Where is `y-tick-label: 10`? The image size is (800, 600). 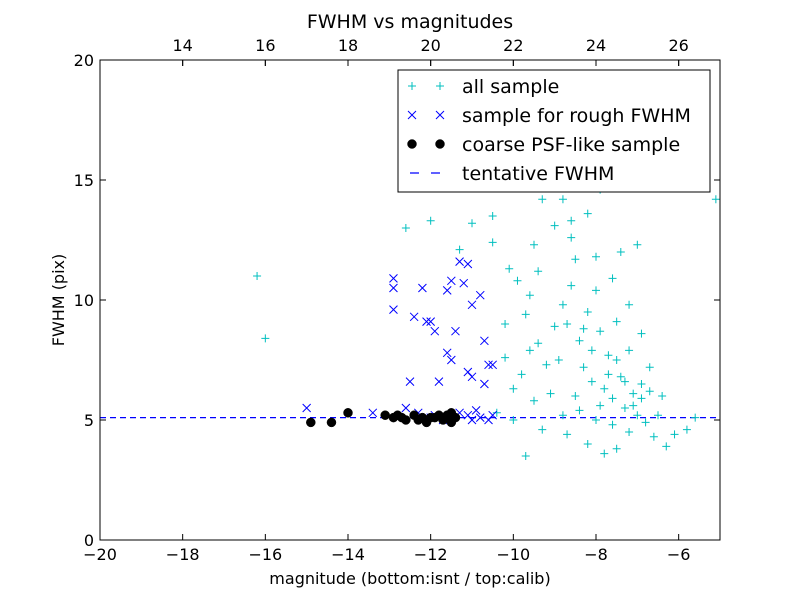
y-tick-label: 10 is located at coordinates (84, 300).